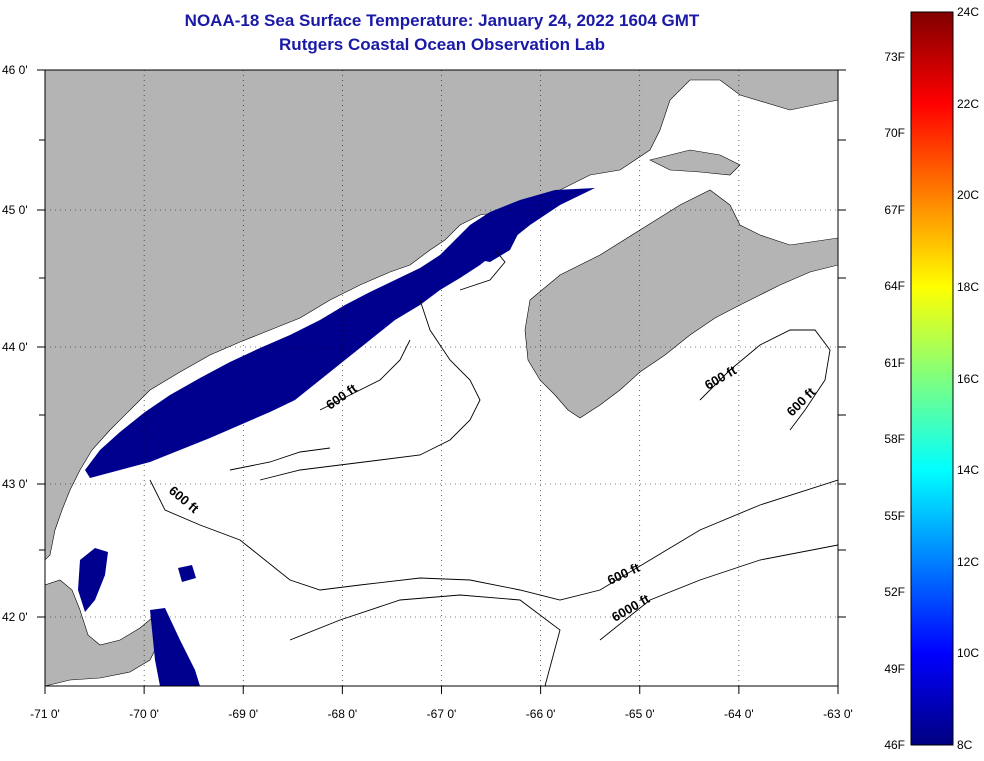 The image size is (984, 761). What do you see at coordinates (103, 632) in the screenshot?
I see `land-massachusetts` at bounding box center [103, 632].